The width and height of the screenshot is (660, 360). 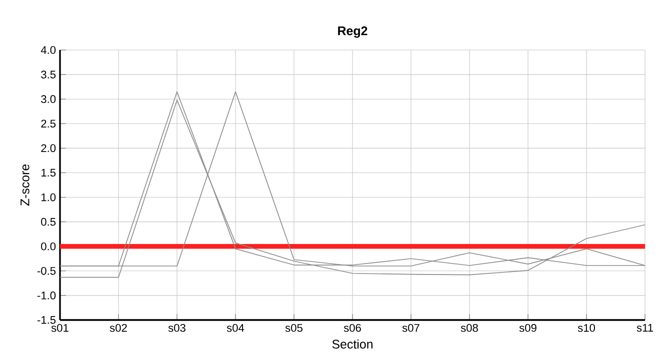 What do you see at coordinates (644, 328) in the screenshot?
I see `x-tick-label: s11` at bounding box center [644, 328].